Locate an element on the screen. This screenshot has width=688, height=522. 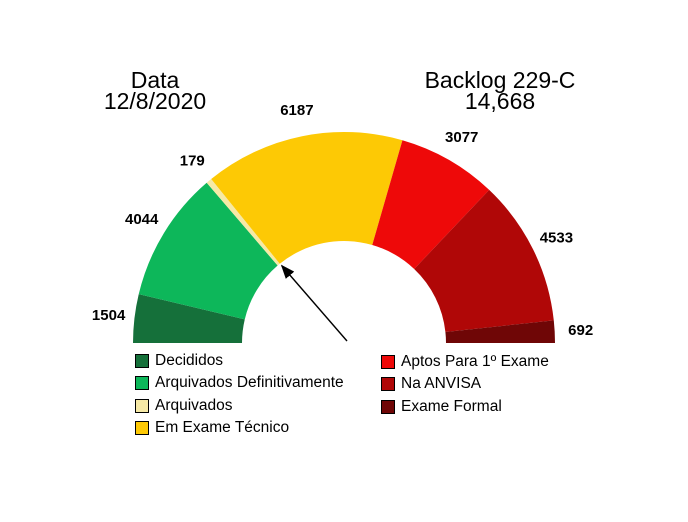
date-title-block: Data 12/8/2020 is located at coordinates (155, 90).